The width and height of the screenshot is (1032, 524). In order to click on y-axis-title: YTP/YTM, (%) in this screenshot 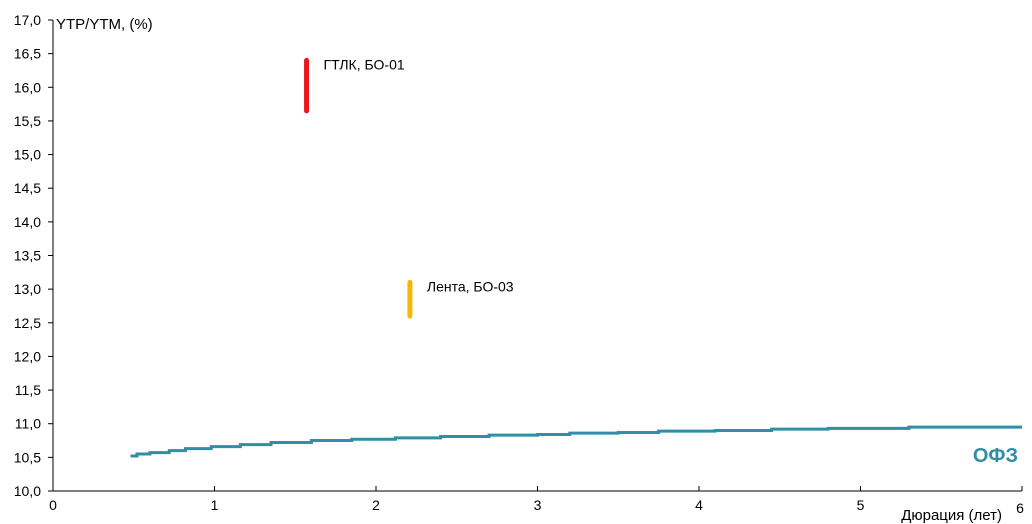, I will do `click(104, 24)`.